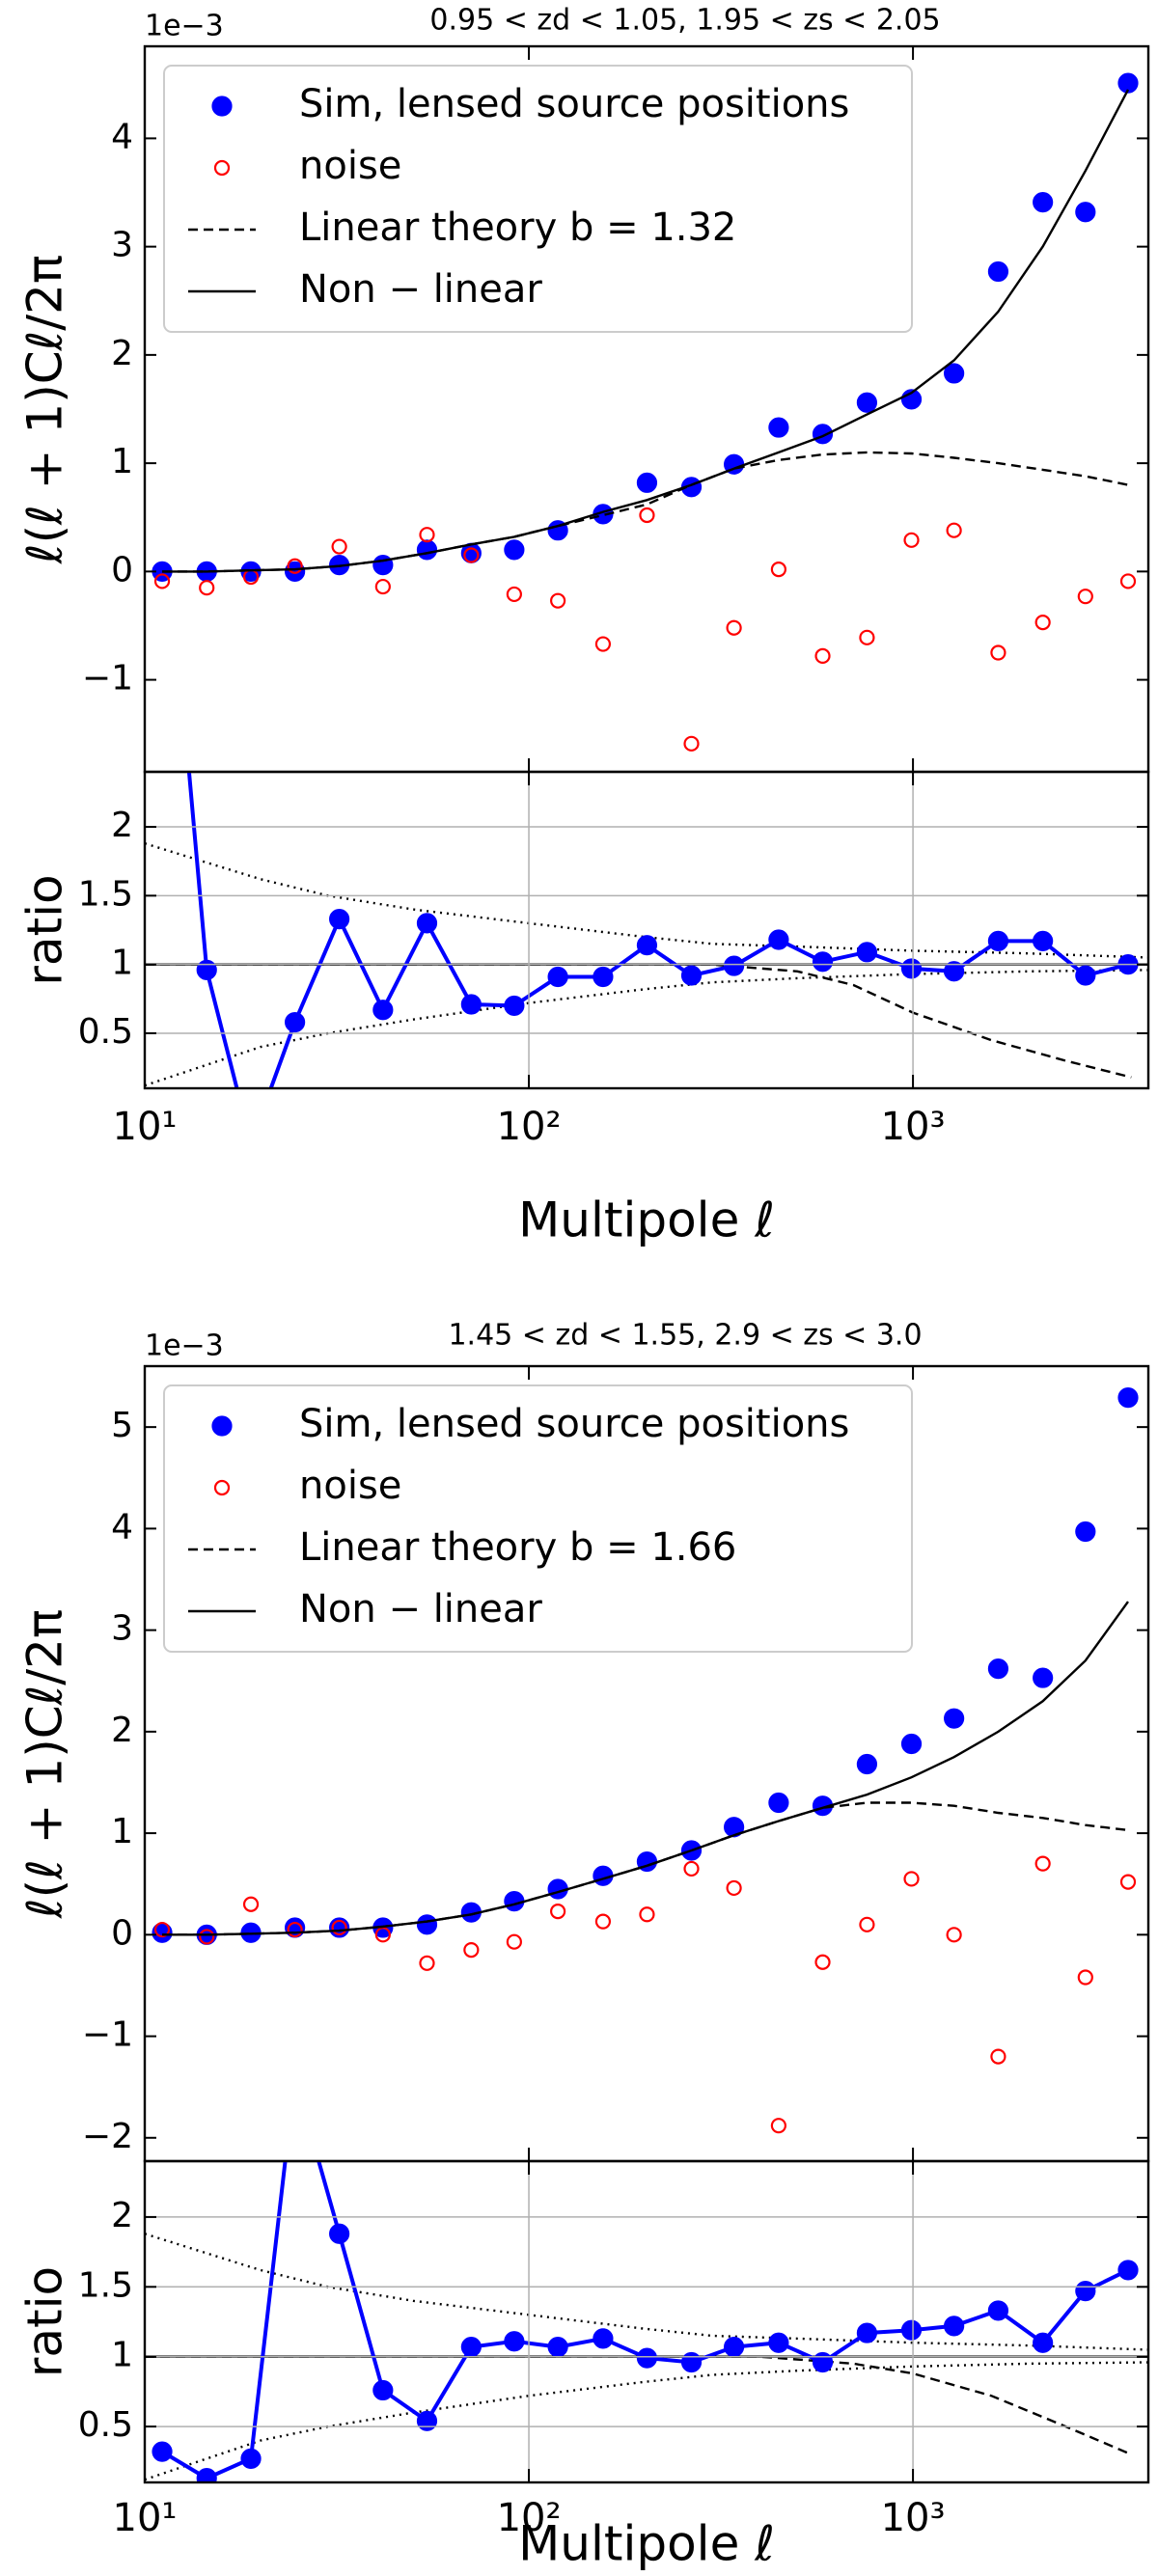 The width and height of the screenshot is (1158, 2576). What do you see at coordinates (913, 1127) in the screenshot?
I see `x-tick-label: 10³` at bounding box center [913, 1127].